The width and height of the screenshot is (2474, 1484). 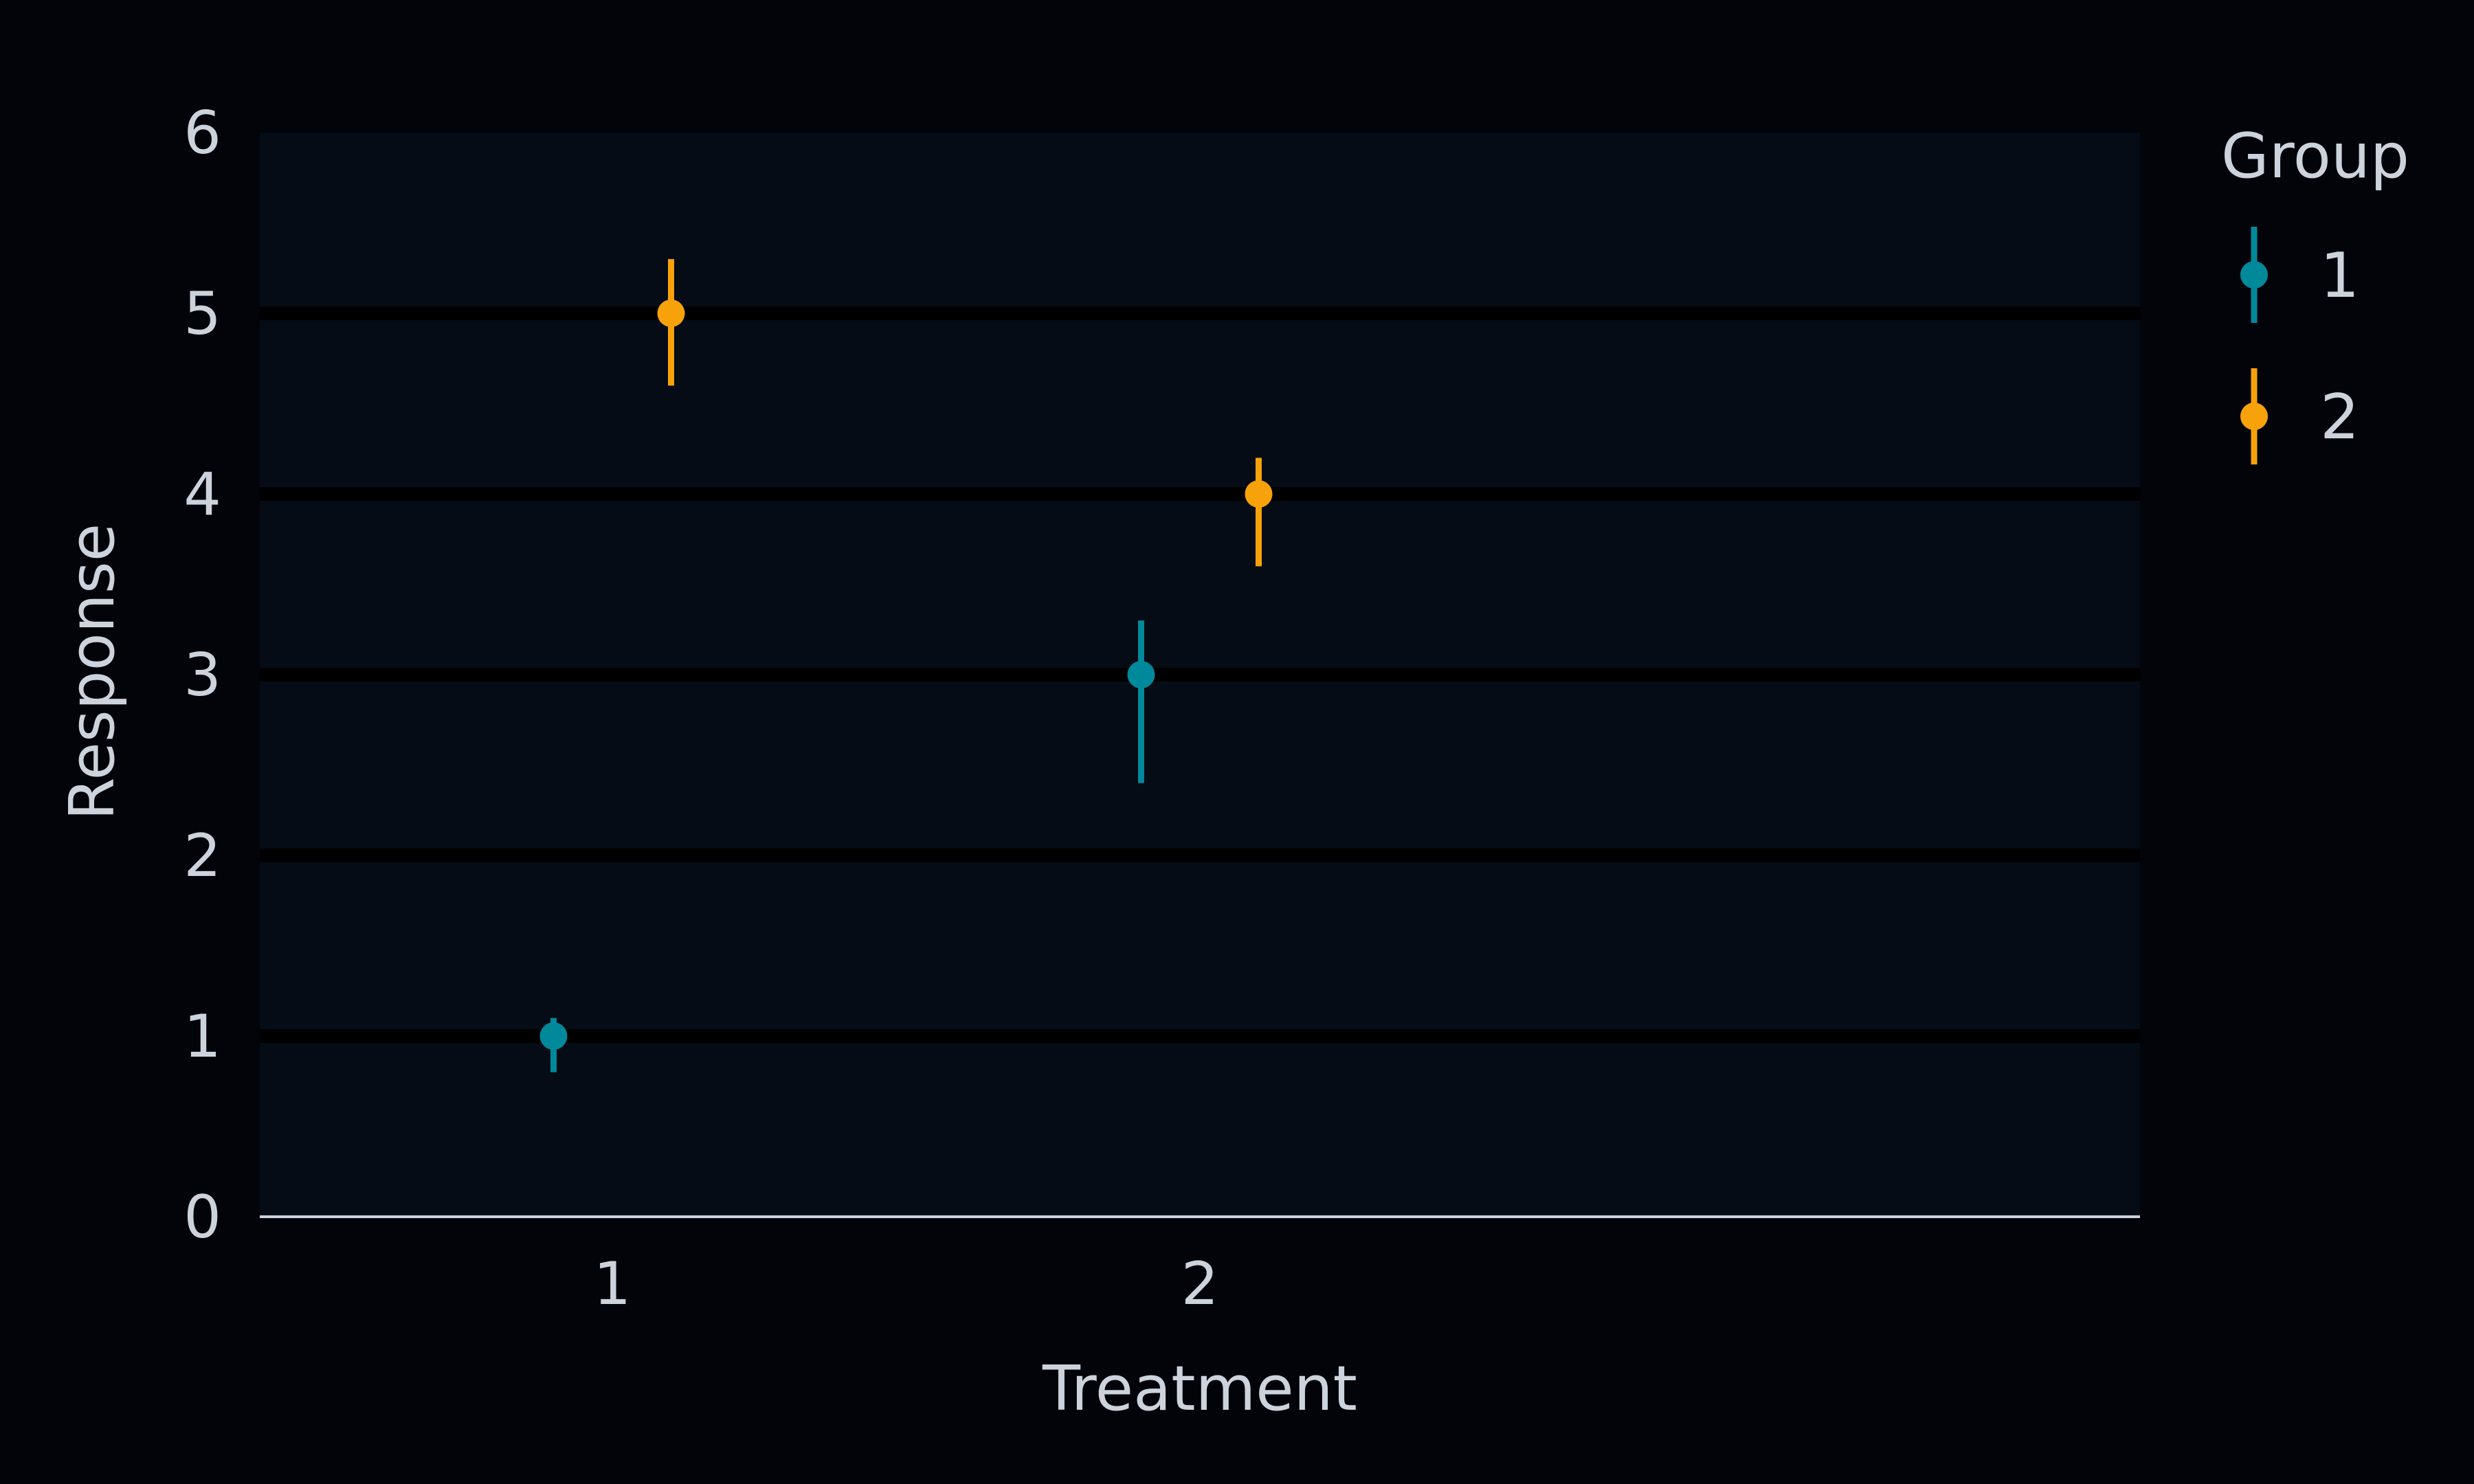 I want to click on y-tick-label-3: 3, so click(x=202, y=675).